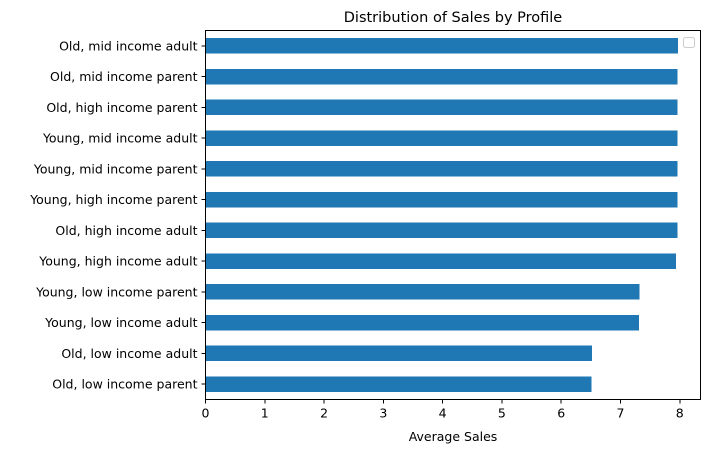 This screenshot has height=453, width=711. I want to click on y-tick-label: Old, high income parent, so click(121, 107).